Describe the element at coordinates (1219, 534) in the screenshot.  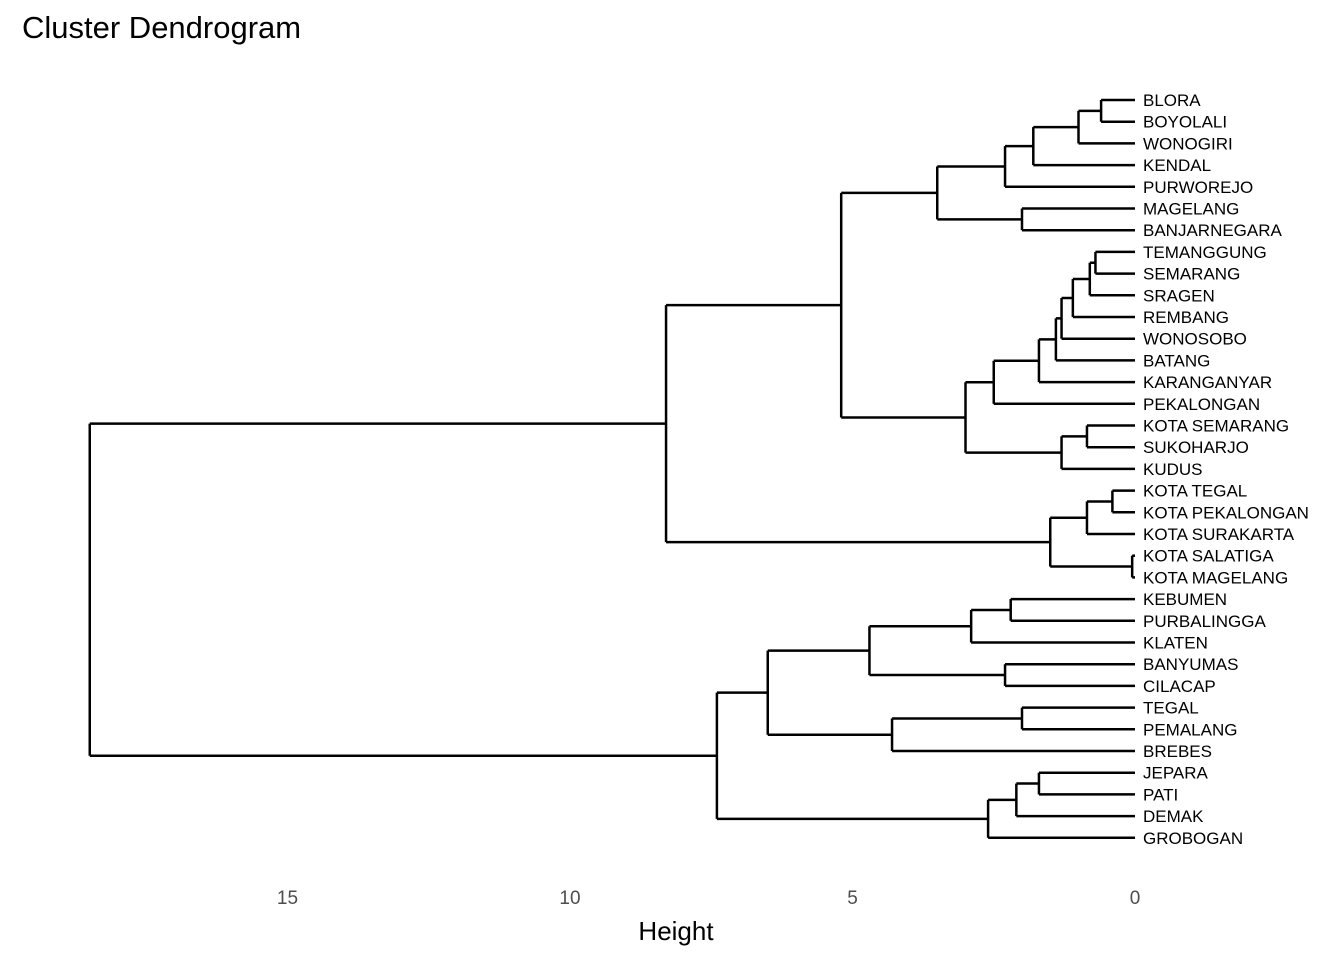
I see `leaf-label: KOTA SURAKARTA` at that location.